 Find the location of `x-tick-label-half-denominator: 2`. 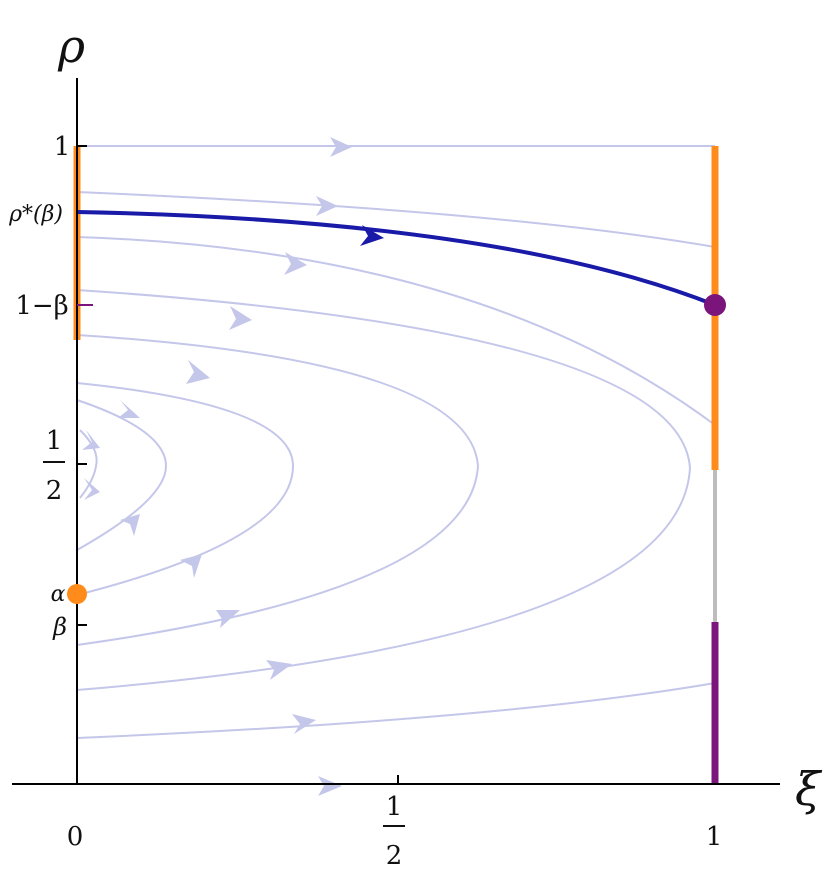

x-tick-label-half-denominator: 2 is located at coordinates (394, 856).